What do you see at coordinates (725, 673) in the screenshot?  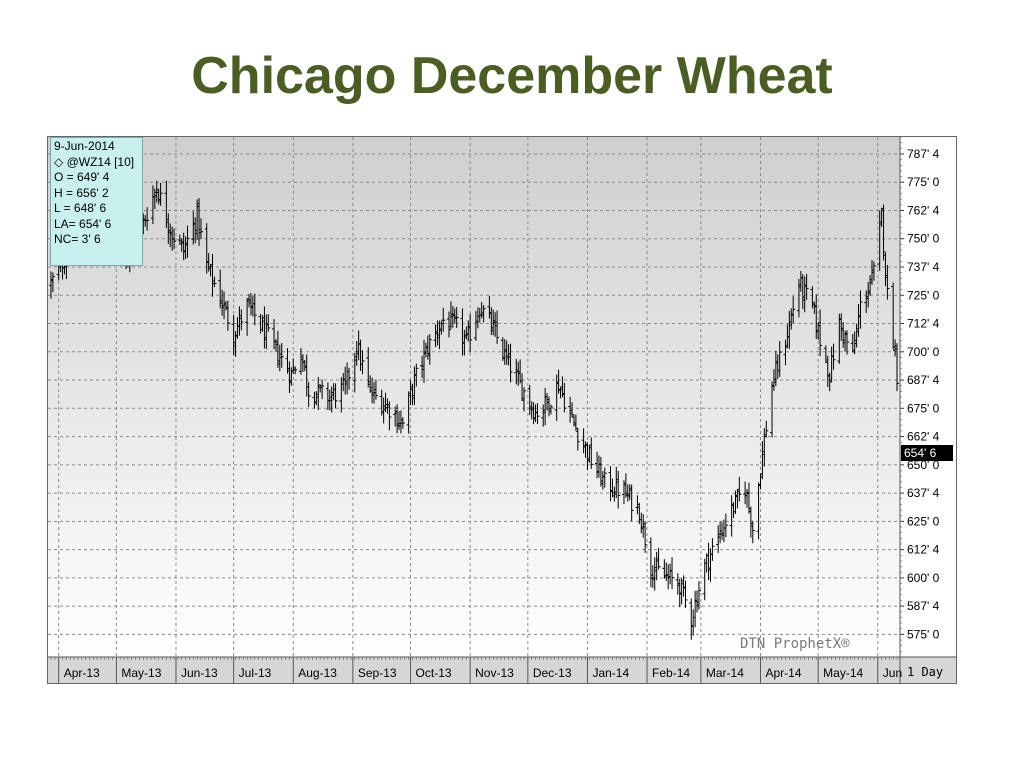 I see `x-tick-label: Mar-14` at bounding box center [725, 673].